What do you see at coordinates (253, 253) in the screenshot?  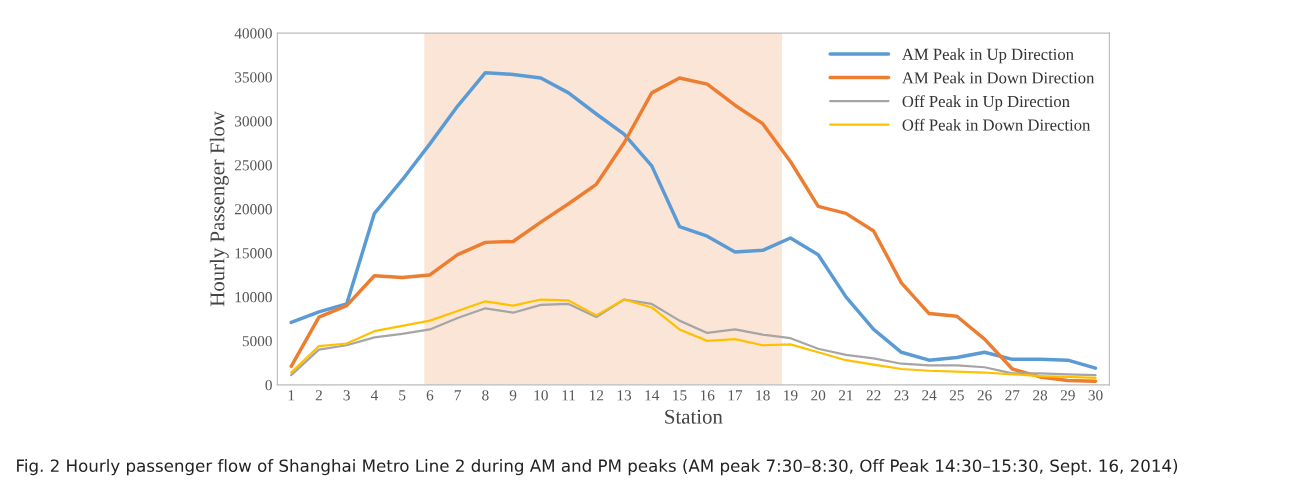 I see `y-tick-label: 15000` at bounding box center [253, 253].